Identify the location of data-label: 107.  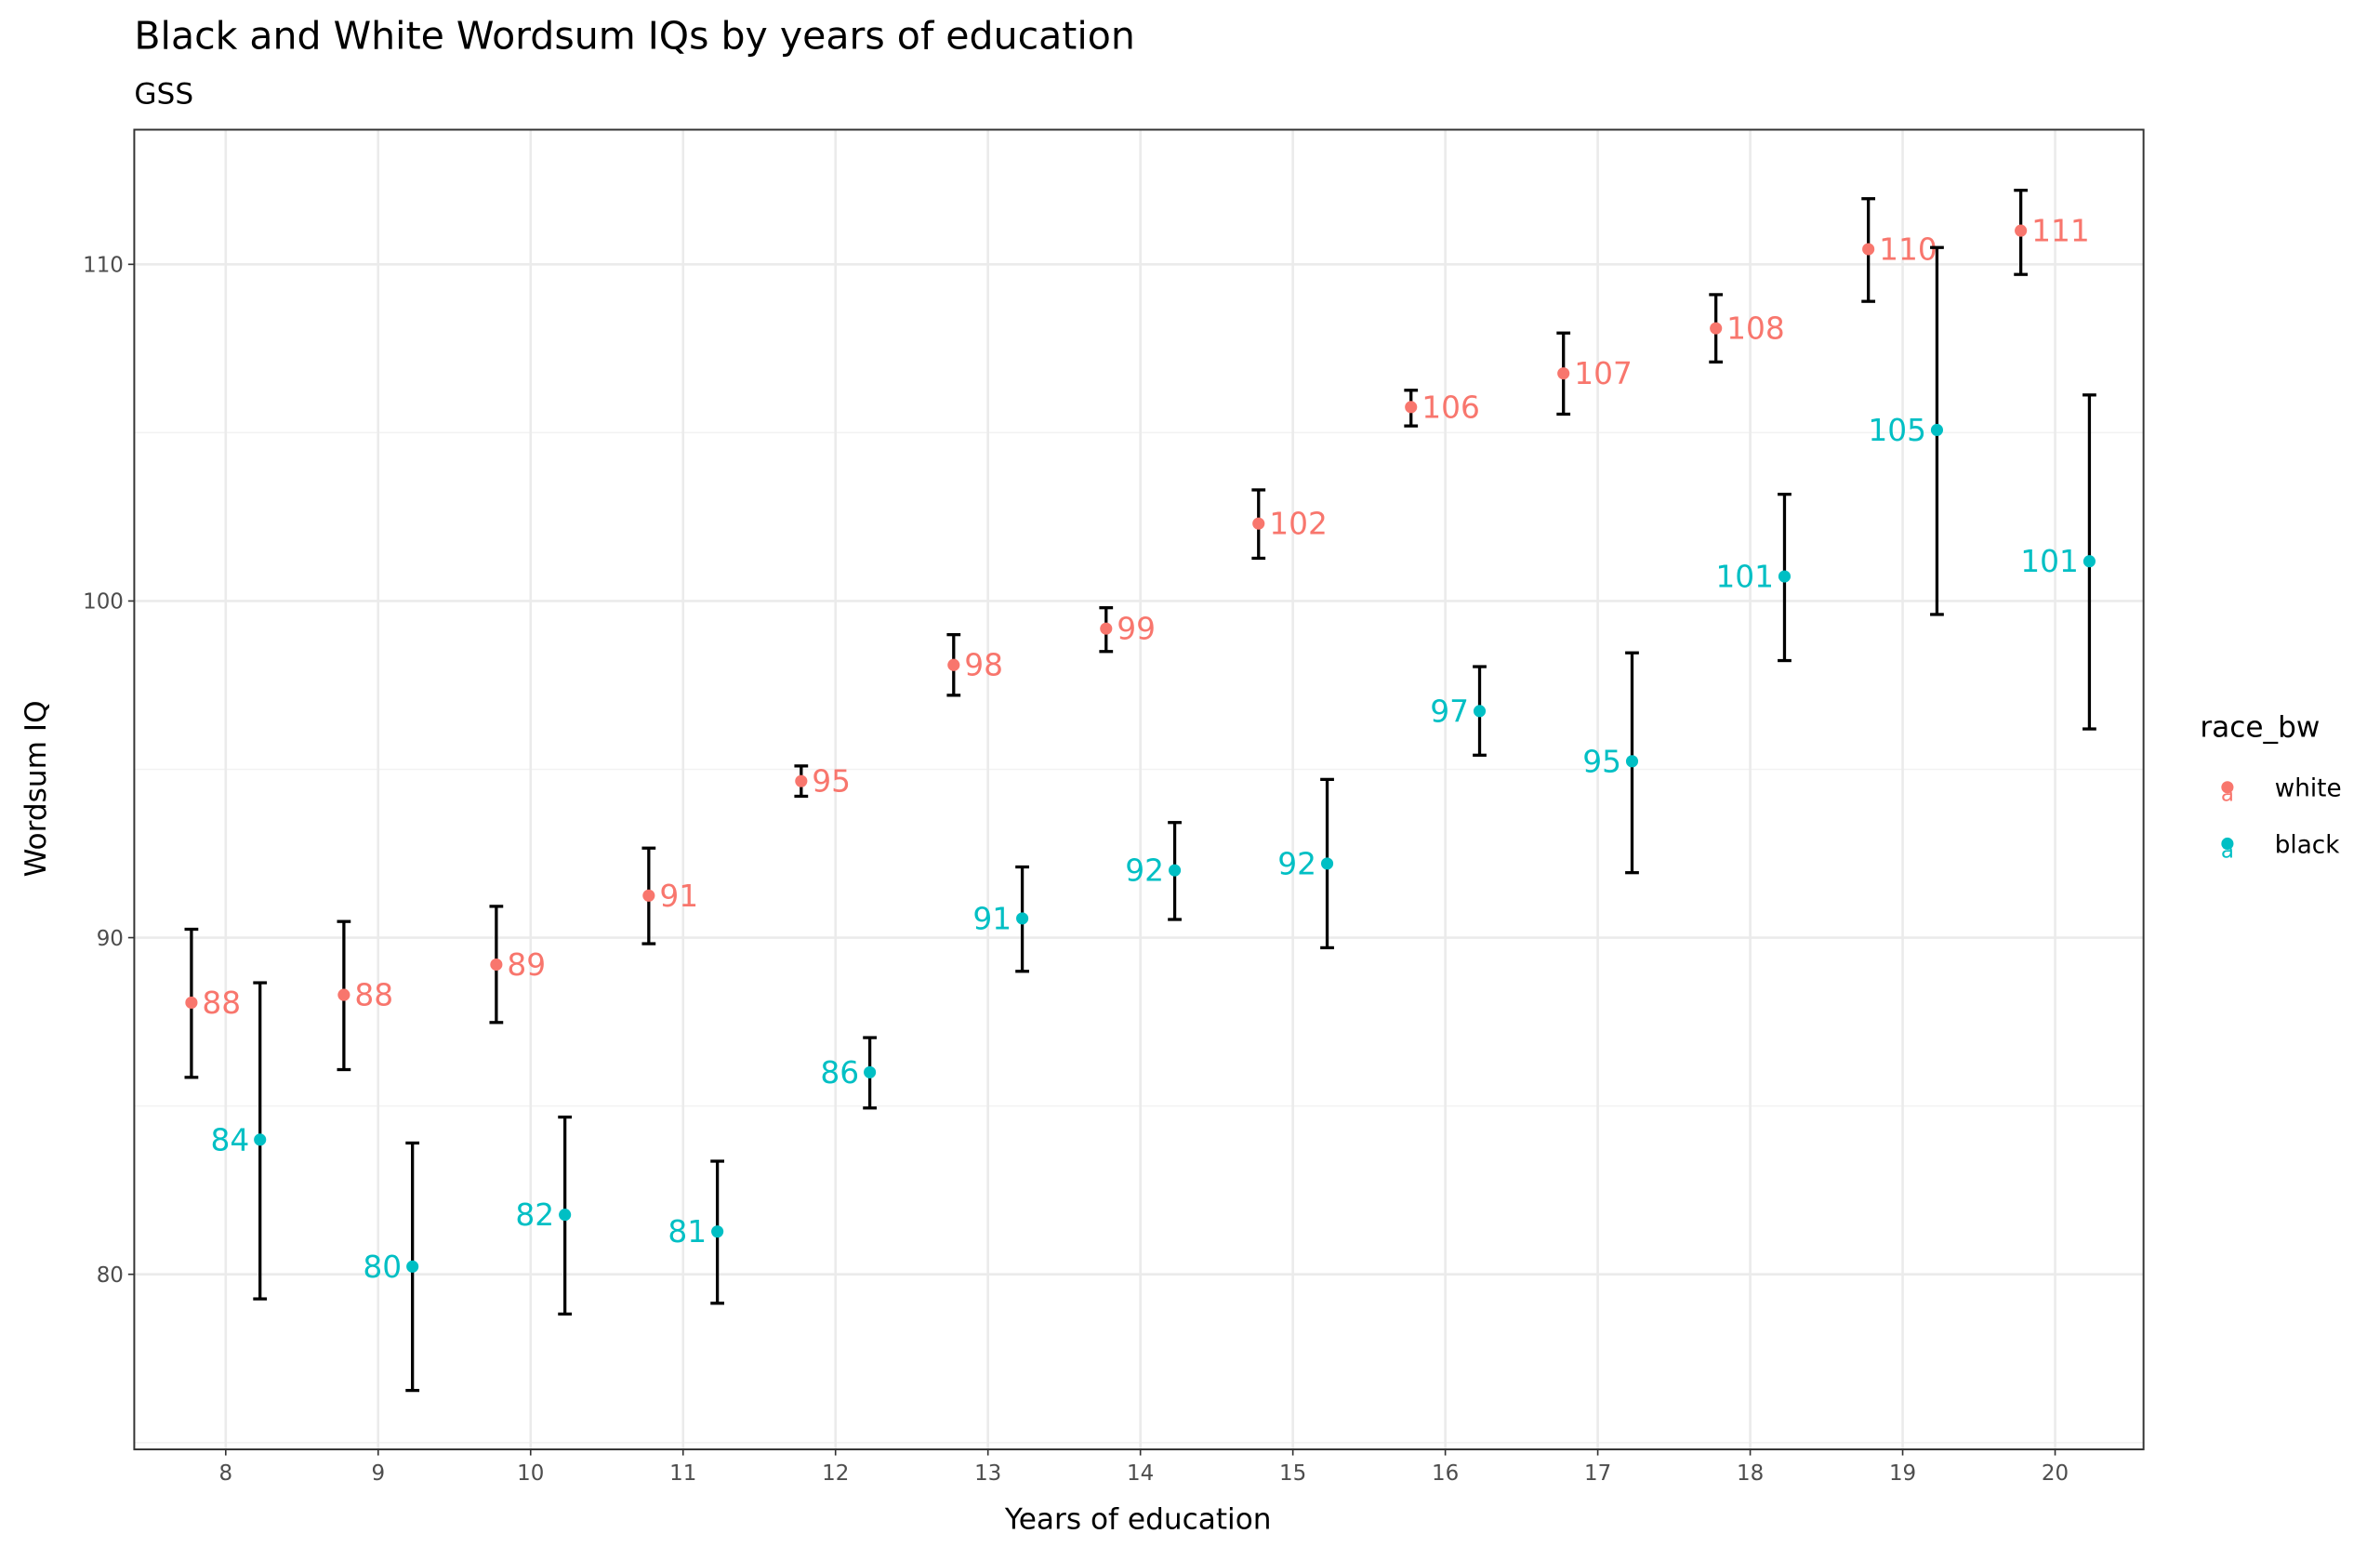
(1603, 373).